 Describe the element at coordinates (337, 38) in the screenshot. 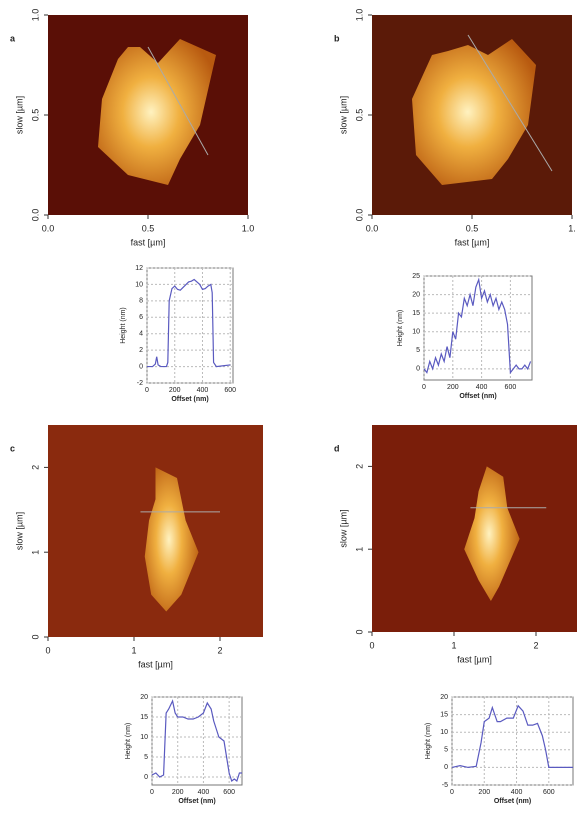

I see `panel-label: b` at that location.